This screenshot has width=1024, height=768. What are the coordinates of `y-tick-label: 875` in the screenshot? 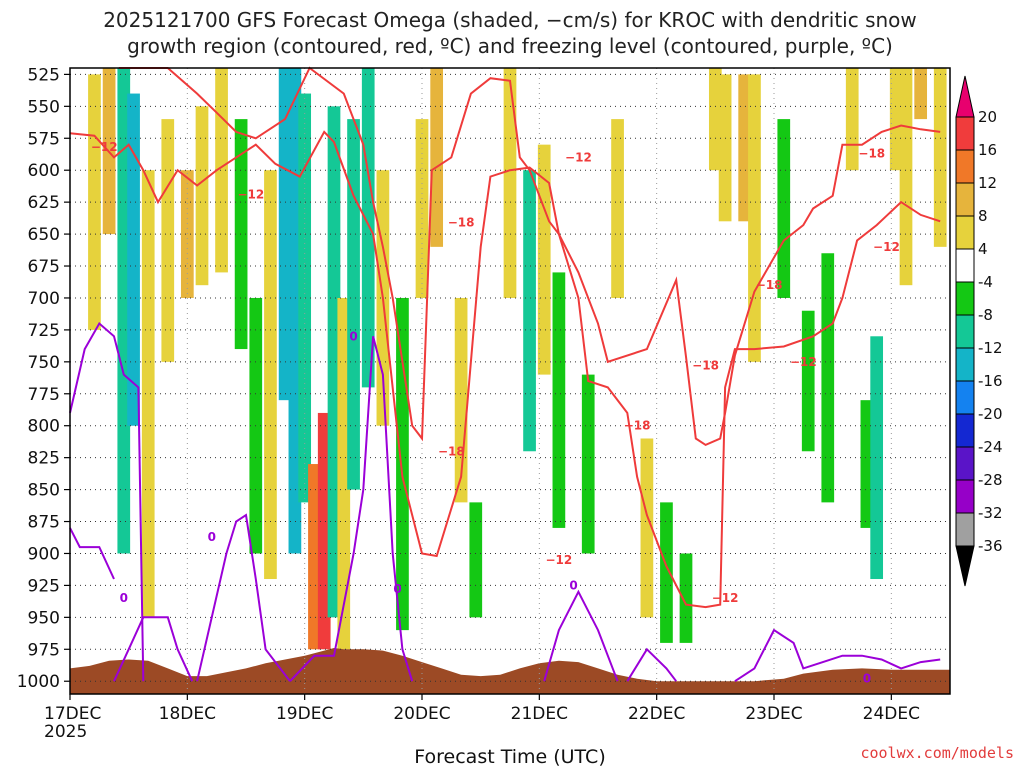 It's located at (44, 523).